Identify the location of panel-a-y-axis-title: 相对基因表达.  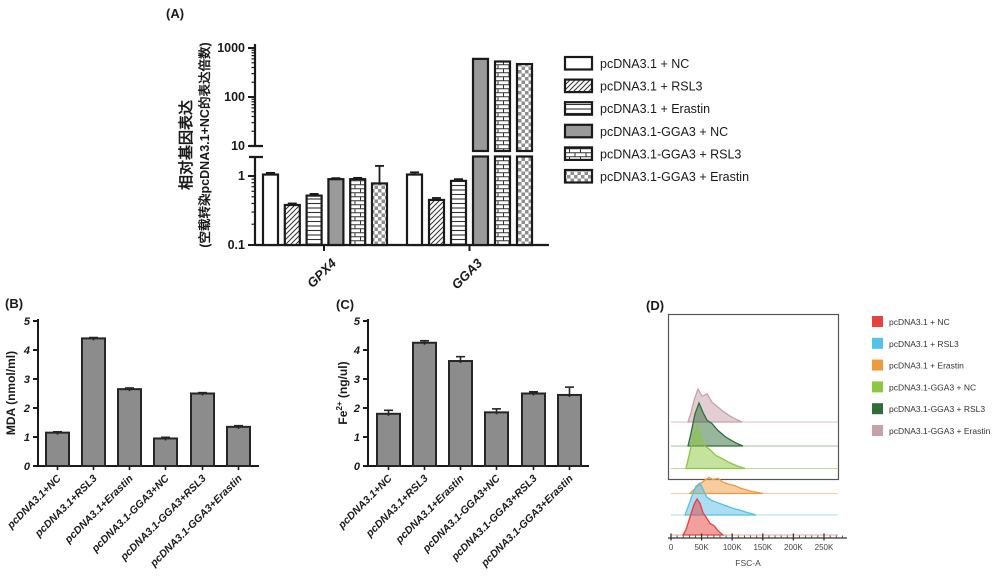
(186, 145).